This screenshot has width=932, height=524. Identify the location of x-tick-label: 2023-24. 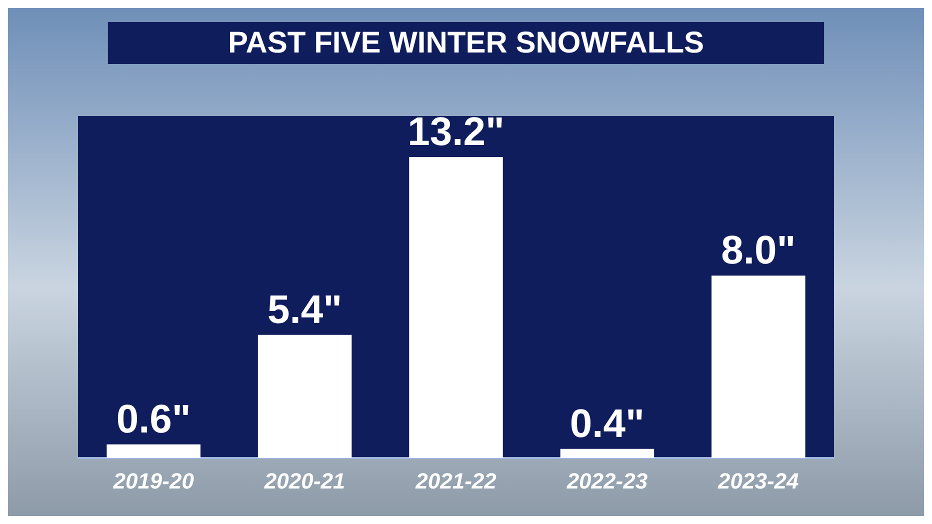
(758, 481).